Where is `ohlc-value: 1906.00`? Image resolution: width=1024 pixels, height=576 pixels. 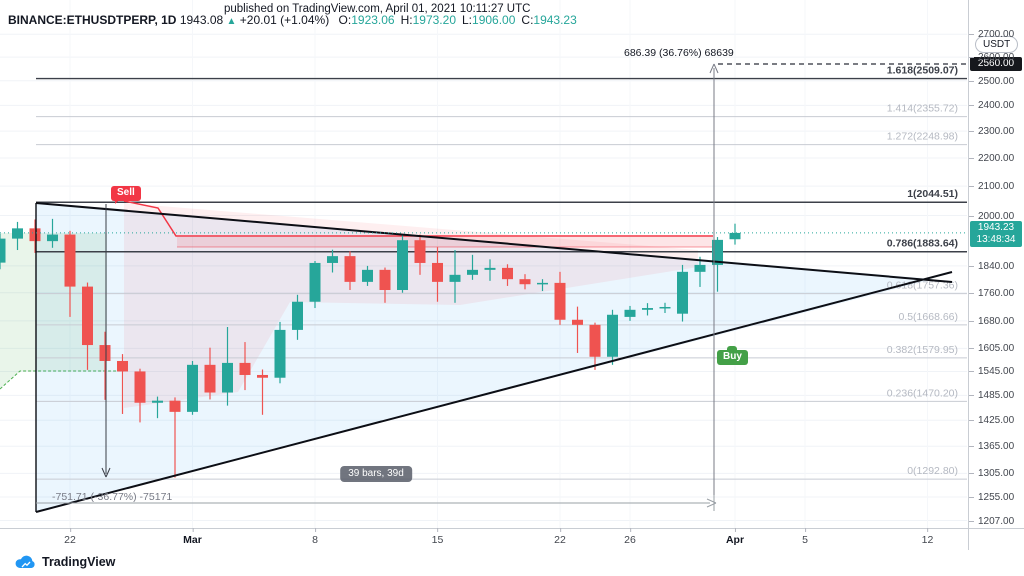
ohlc-value: 1906.00 is located at coordinates (494, 20).